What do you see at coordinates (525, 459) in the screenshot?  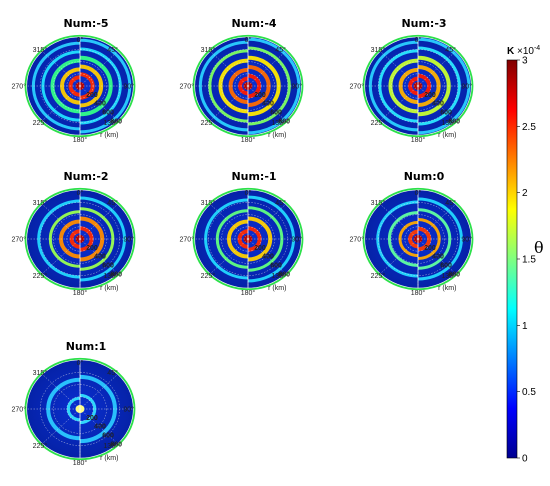 I see `colorbar-tick-label: 0` at bounding box center [525, 459].